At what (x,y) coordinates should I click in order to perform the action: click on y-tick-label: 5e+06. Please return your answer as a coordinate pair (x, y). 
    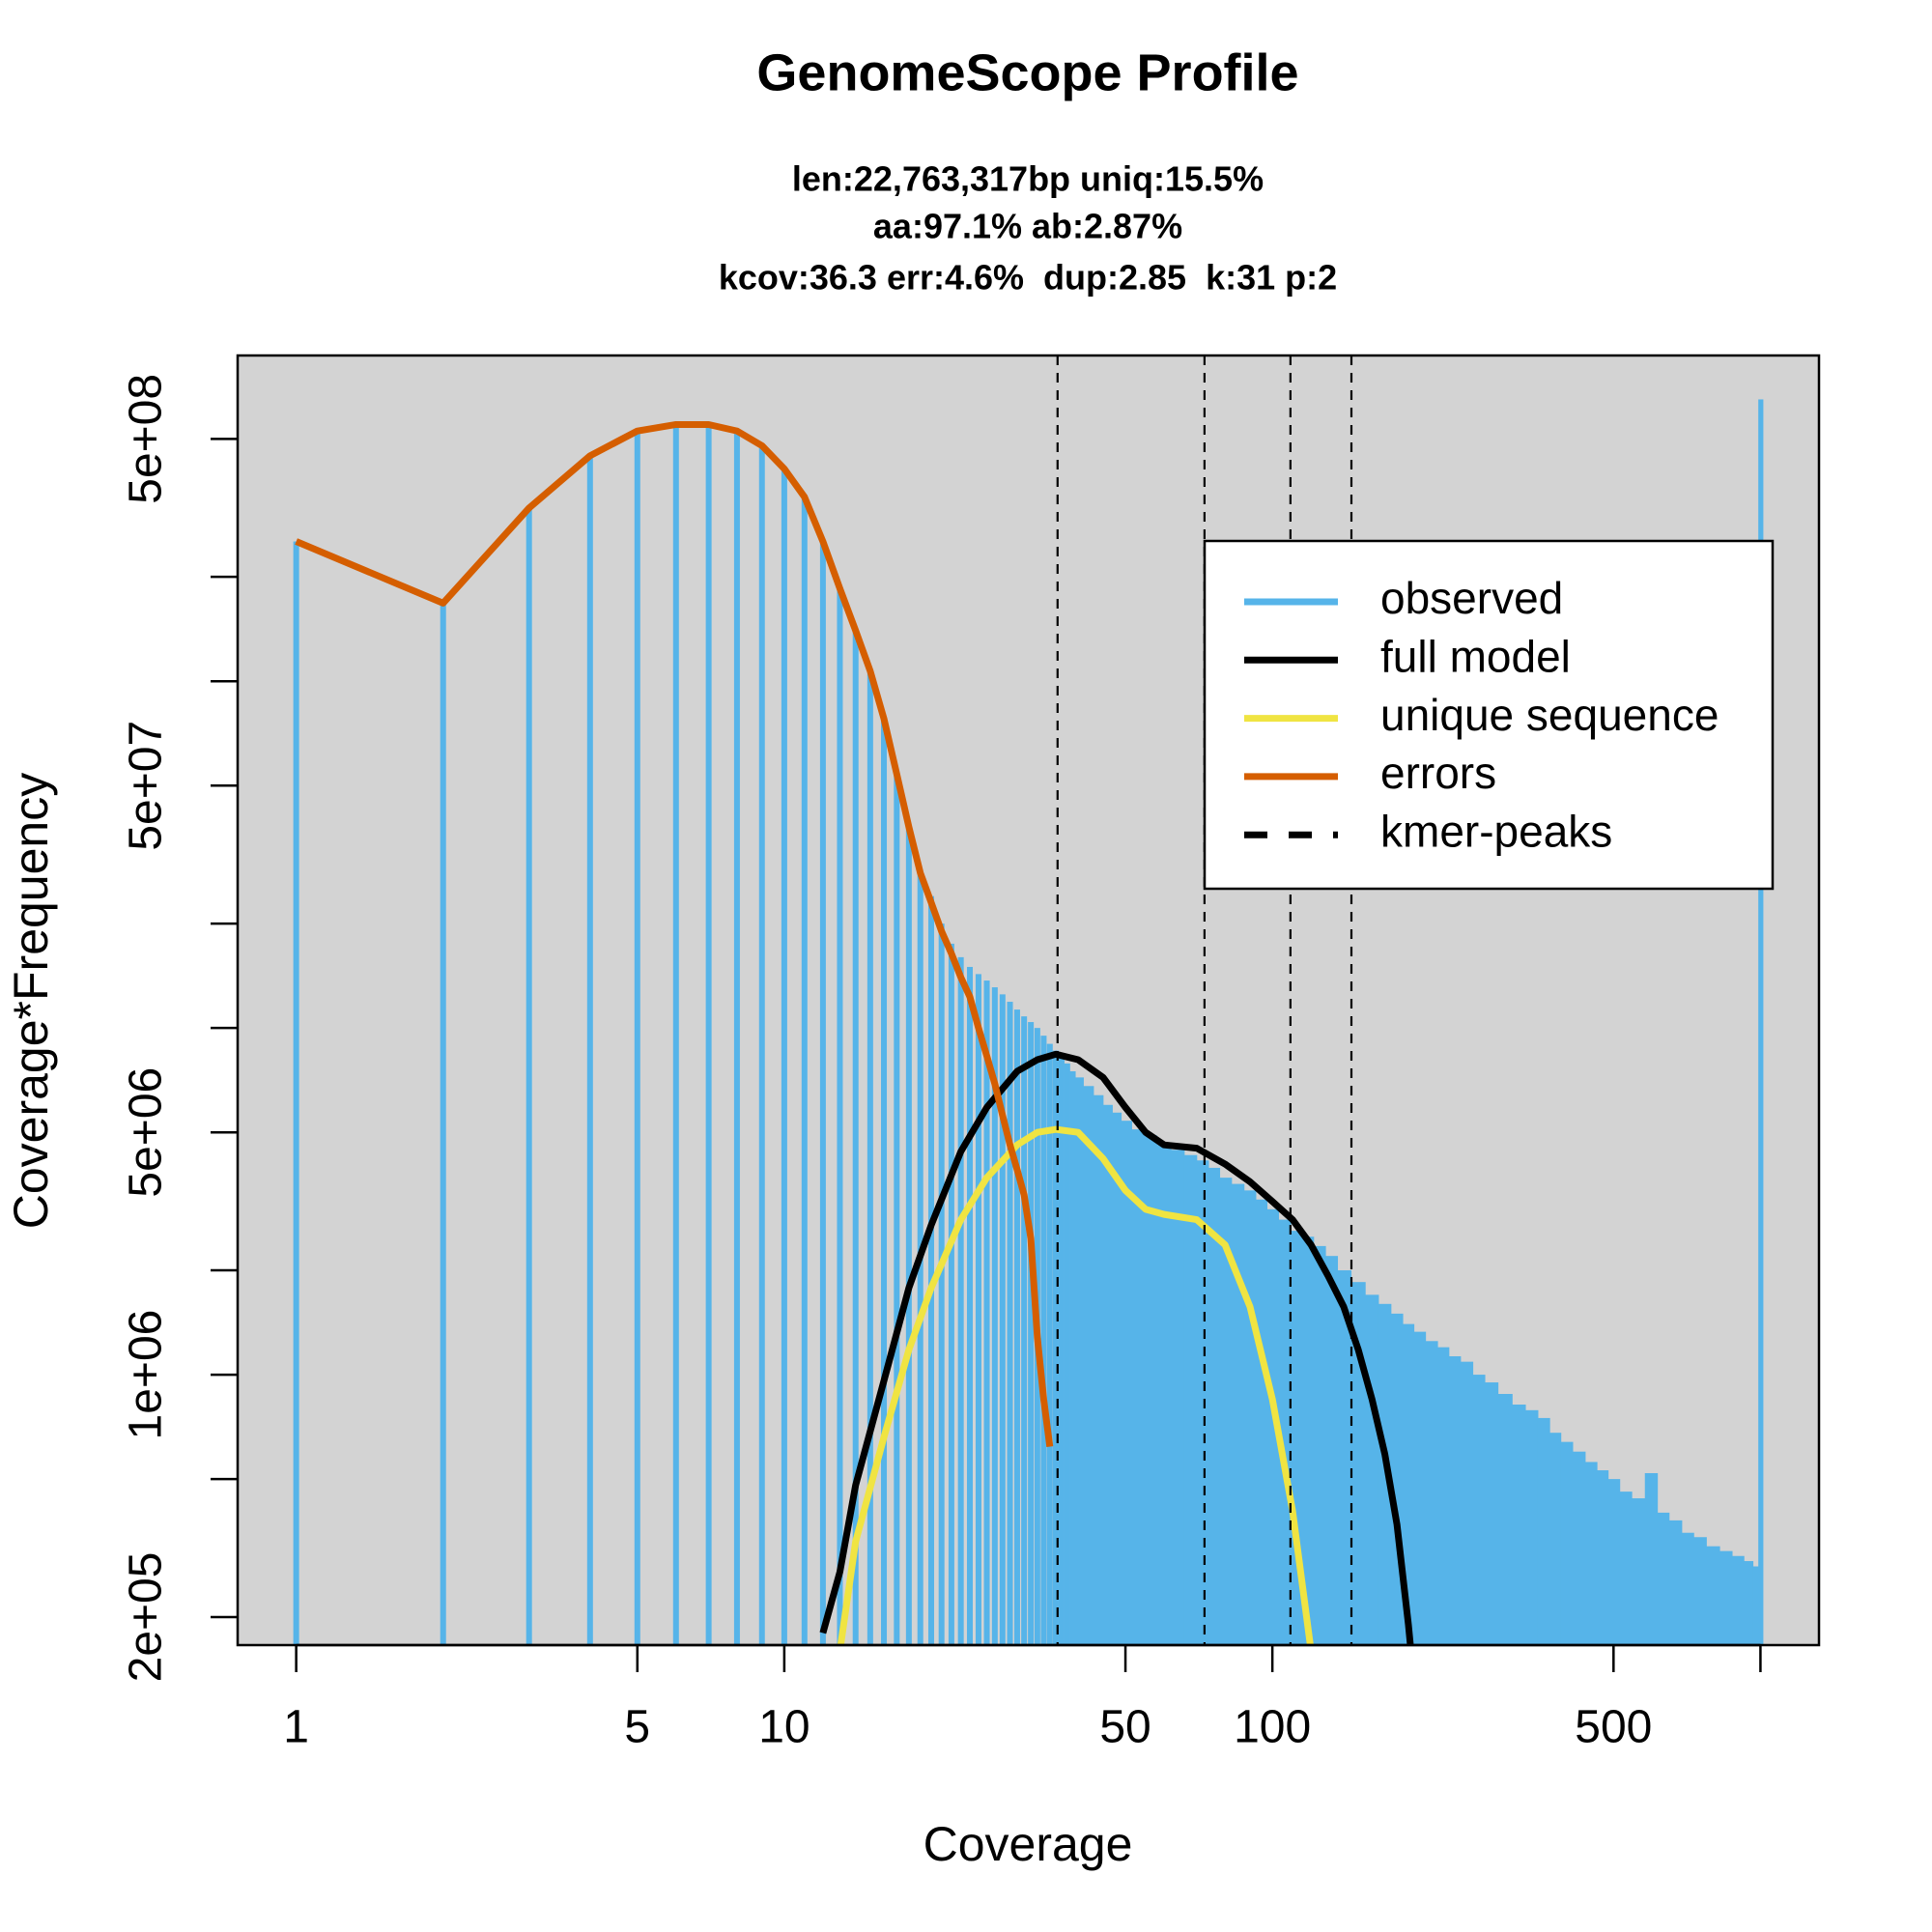
    Looking at the image, I should click on (146, 1132).